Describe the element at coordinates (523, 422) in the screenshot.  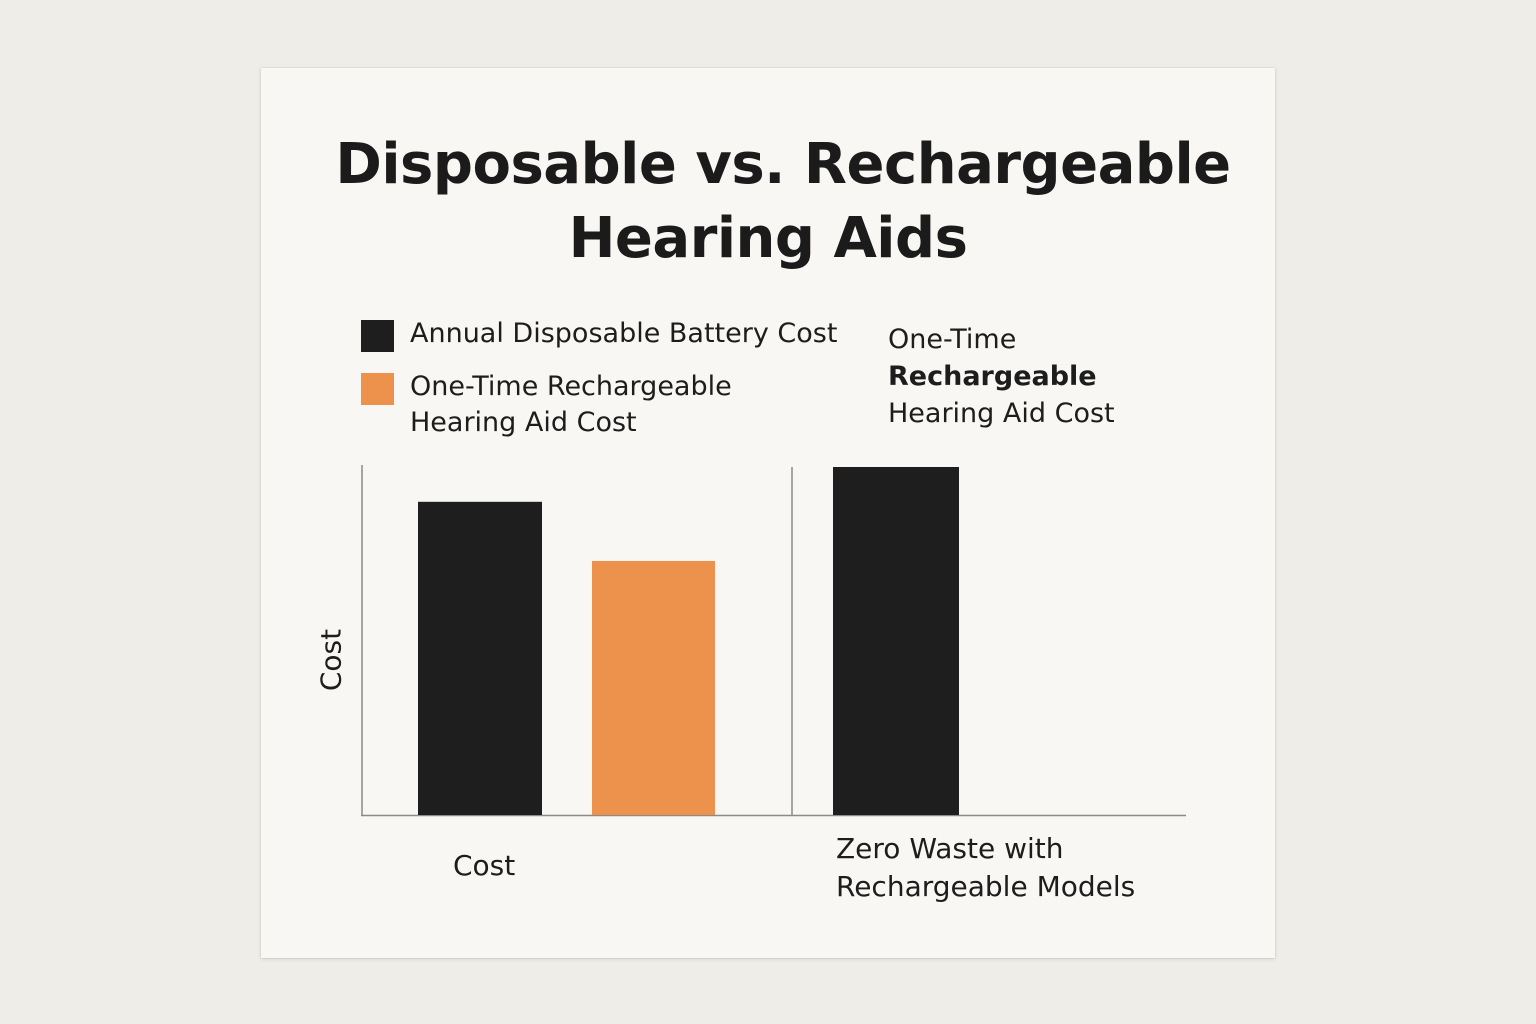
I see `legend-label-rechargeable-line-2: Hearing Aid Cost` at that location.